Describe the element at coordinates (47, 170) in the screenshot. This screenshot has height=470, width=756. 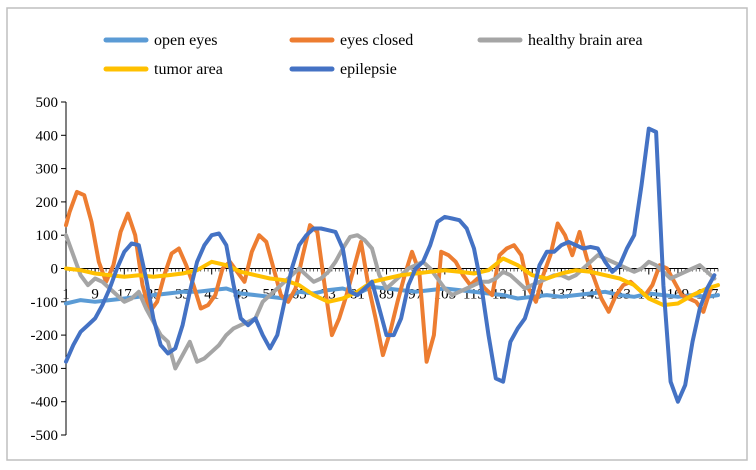
I see `y-tick-label: 300` at that location.